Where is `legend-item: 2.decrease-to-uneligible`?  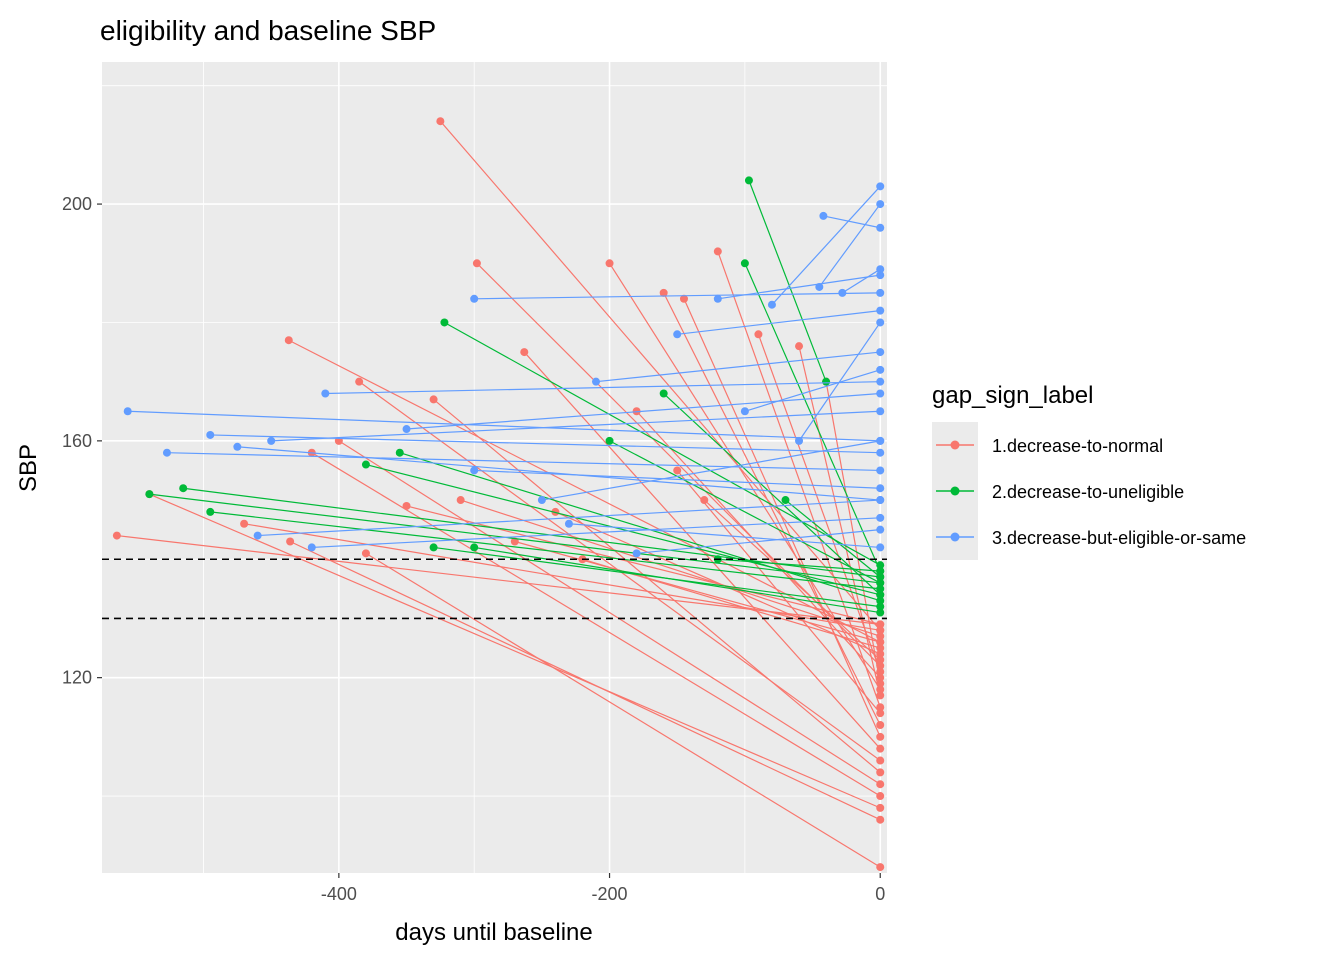
legend-item: 2.decrease-to-uneligible is located at coordinates (1058, 491).